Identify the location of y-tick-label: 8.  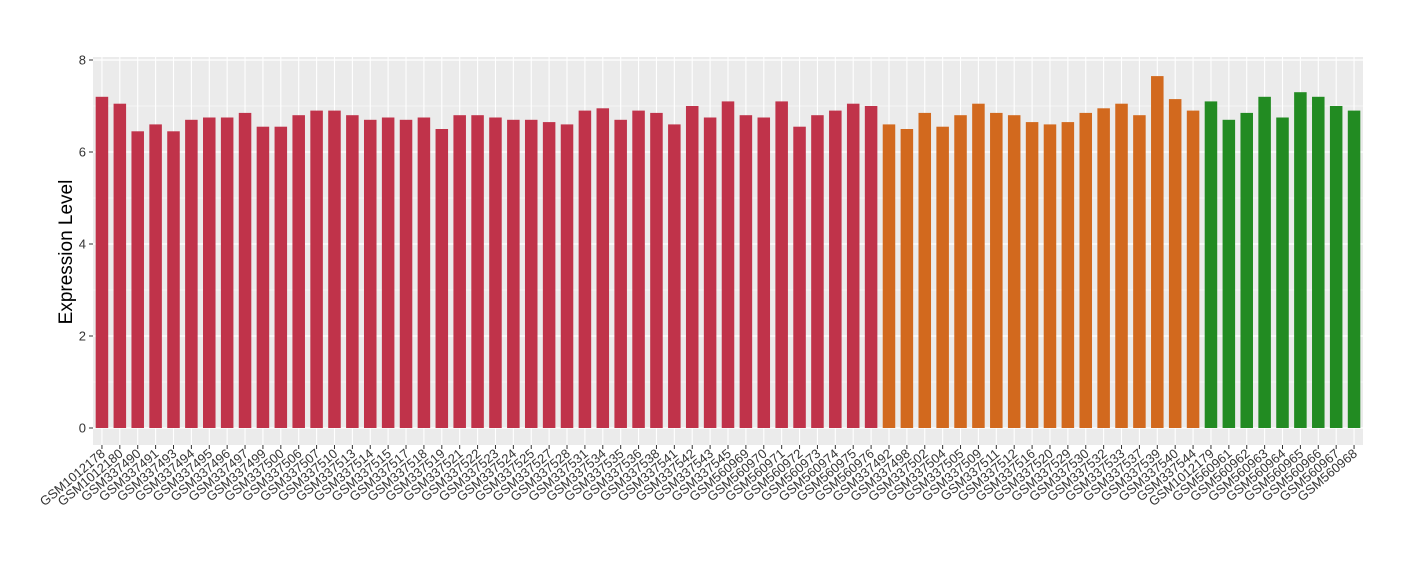
(82, 60).